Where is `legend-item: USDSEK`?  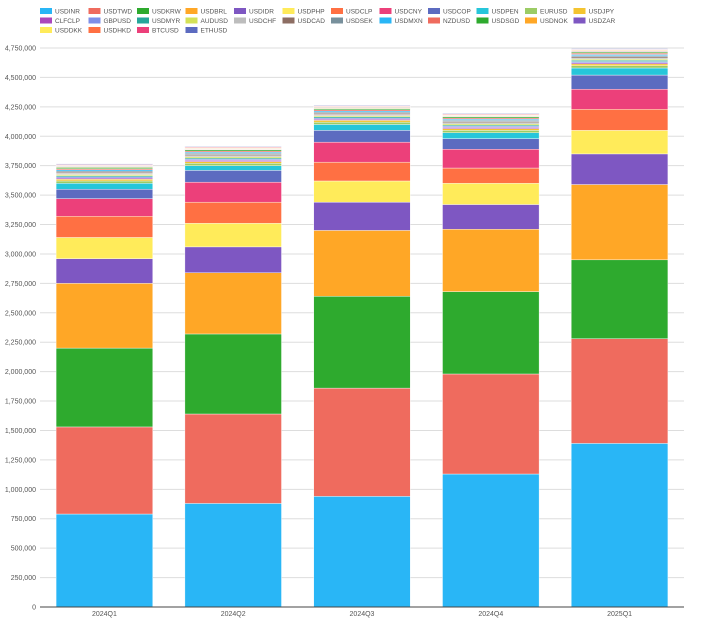
legend-item: USDSEK is located at coordinates (352, 21).